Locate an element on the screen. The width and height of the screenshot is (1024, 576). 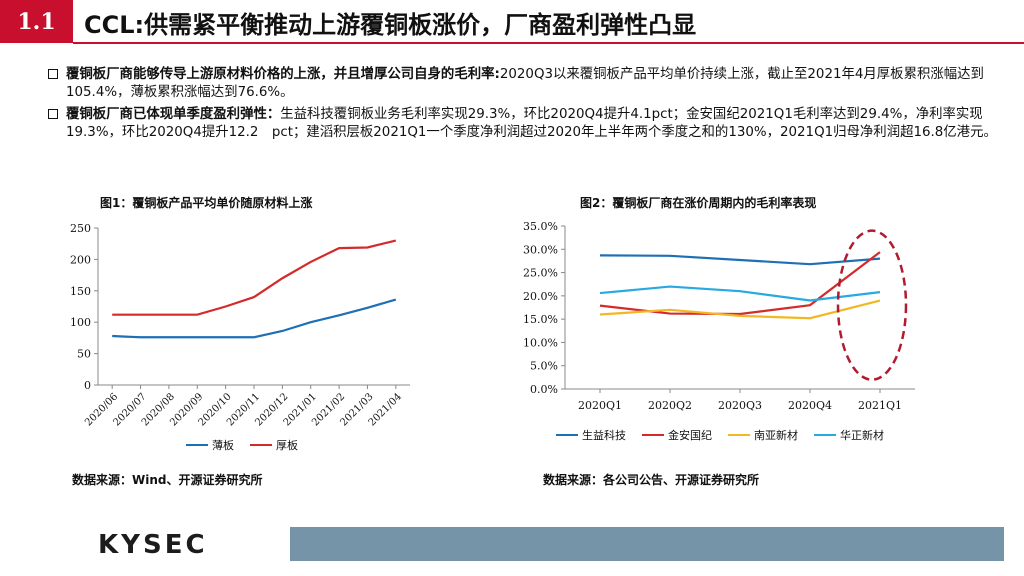
legend-label: 生益科技 is located at coordinates (604, 435).